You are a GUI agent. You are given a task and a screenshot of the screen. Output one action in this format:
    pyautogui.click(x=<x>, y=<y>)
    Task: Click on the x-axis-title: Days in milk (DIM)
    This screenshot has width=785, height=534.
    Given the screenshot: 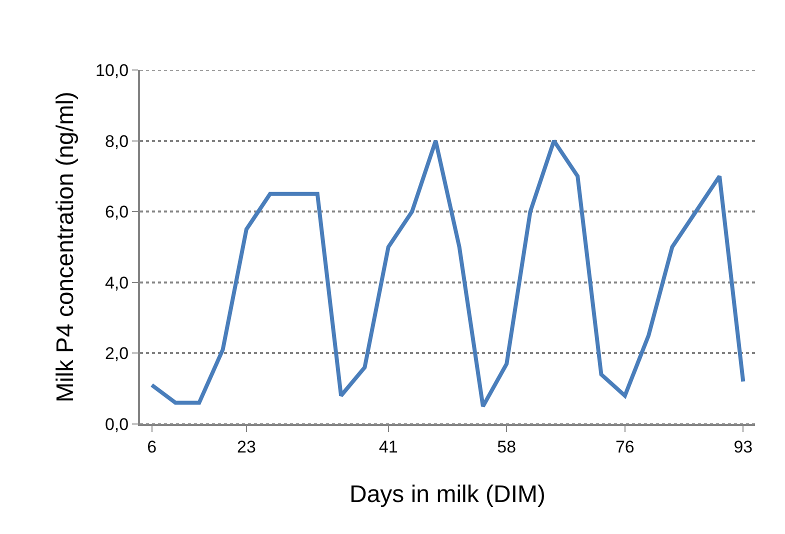 What is the action you would take?
    pyautogui.click(x=448, y=494)
    